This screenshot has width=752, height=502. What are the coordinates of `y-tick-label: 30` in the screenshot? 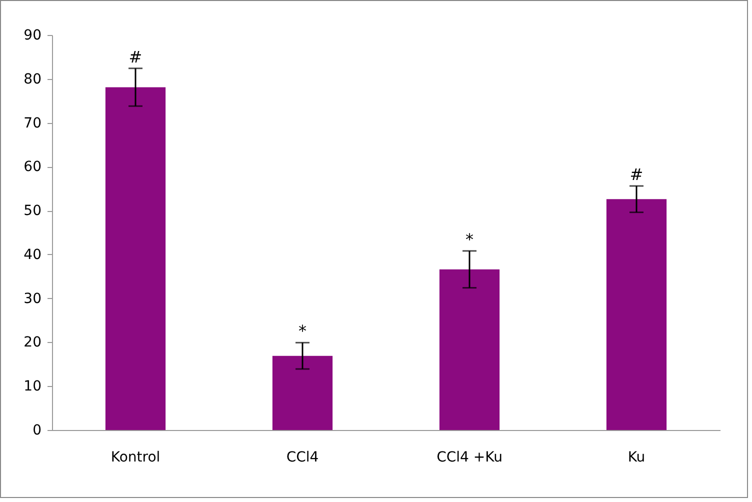 It's located at (33, 298).